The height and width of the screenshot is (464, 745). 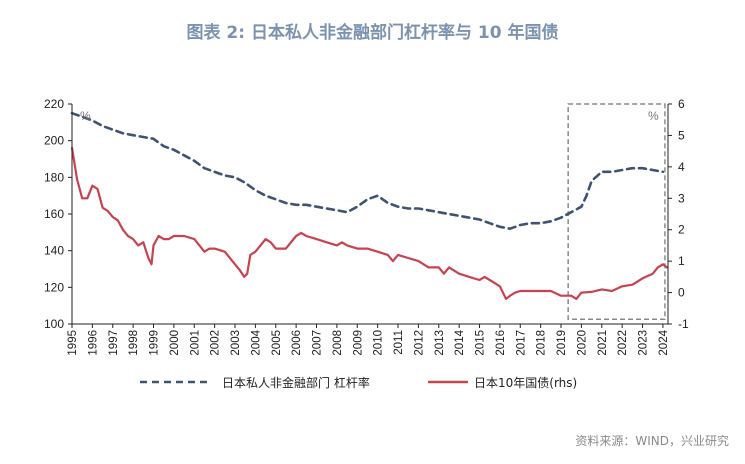 I want to click on x-tick-label: 2005, so click(x=277, y=343).